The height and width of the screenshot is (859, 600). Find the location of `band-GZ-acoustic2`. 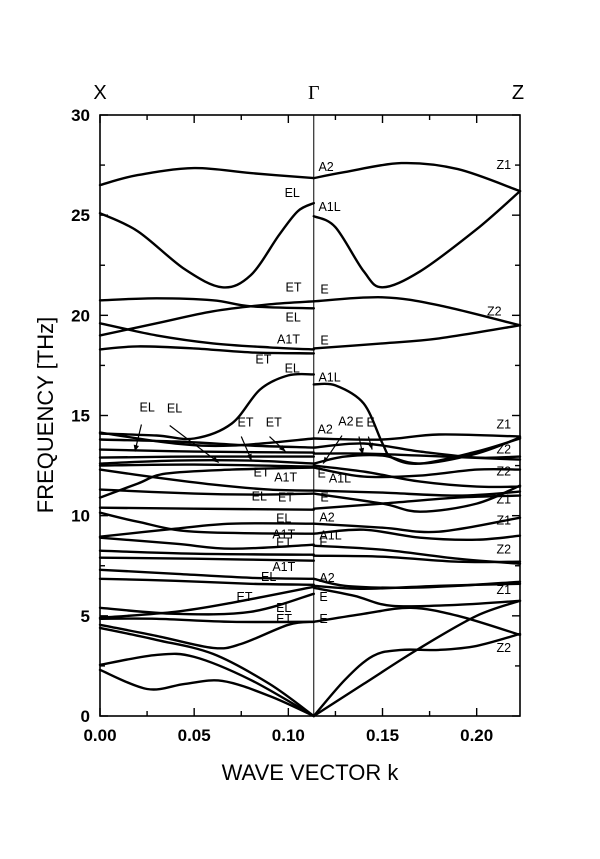

band-GZ-acoustic2 is located at coordinates (417, 658).